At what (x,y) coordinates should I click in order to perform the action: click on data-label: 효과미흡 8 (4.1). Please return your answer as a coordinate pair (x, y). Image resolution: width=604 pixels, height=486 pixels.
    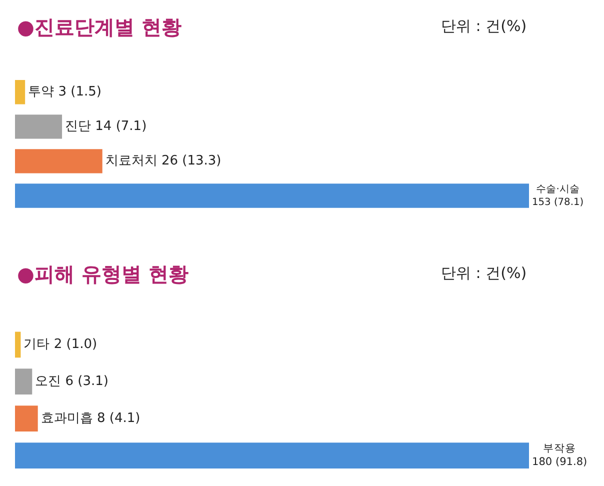
    Looking at the image, I should click on (90, 418).